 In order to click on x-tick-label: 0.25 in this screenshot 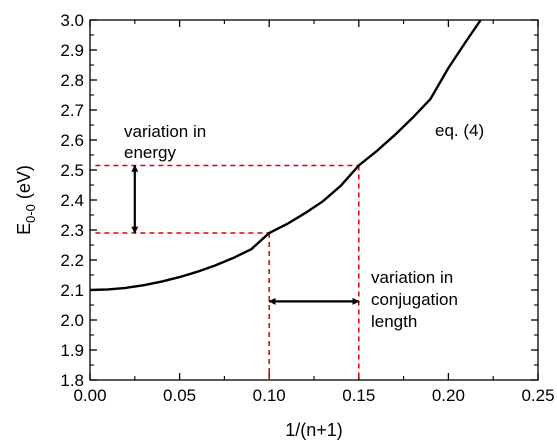, I will do `click(537, 395)`.